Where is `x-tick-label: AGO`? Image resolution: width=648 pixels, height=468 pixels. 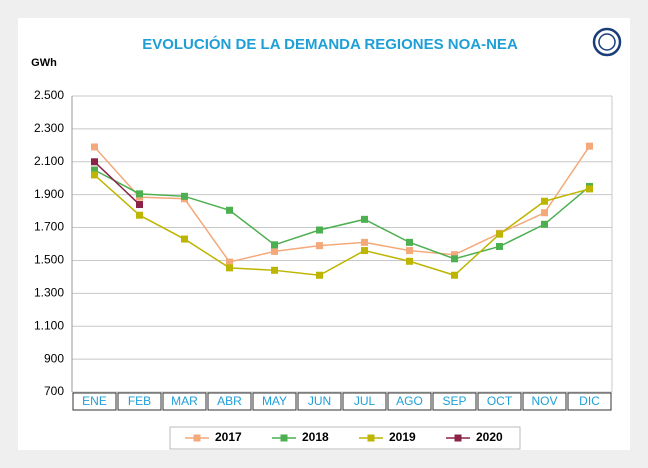
x-tick-label: AGO is located at coordinates (409, 401).